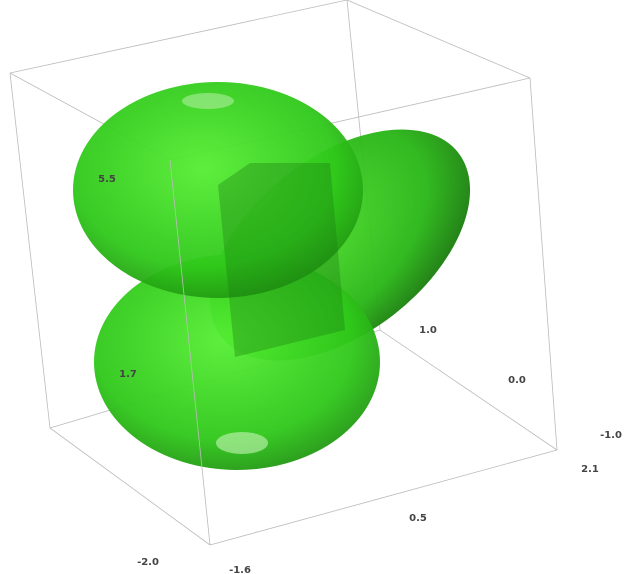 Image resolution: width=624 pixels, height=574 pixels. What do you see at coordinates (240, 569) in the screenshot?
I see `tick-label: -1.6` at bounding box center [240, 569].